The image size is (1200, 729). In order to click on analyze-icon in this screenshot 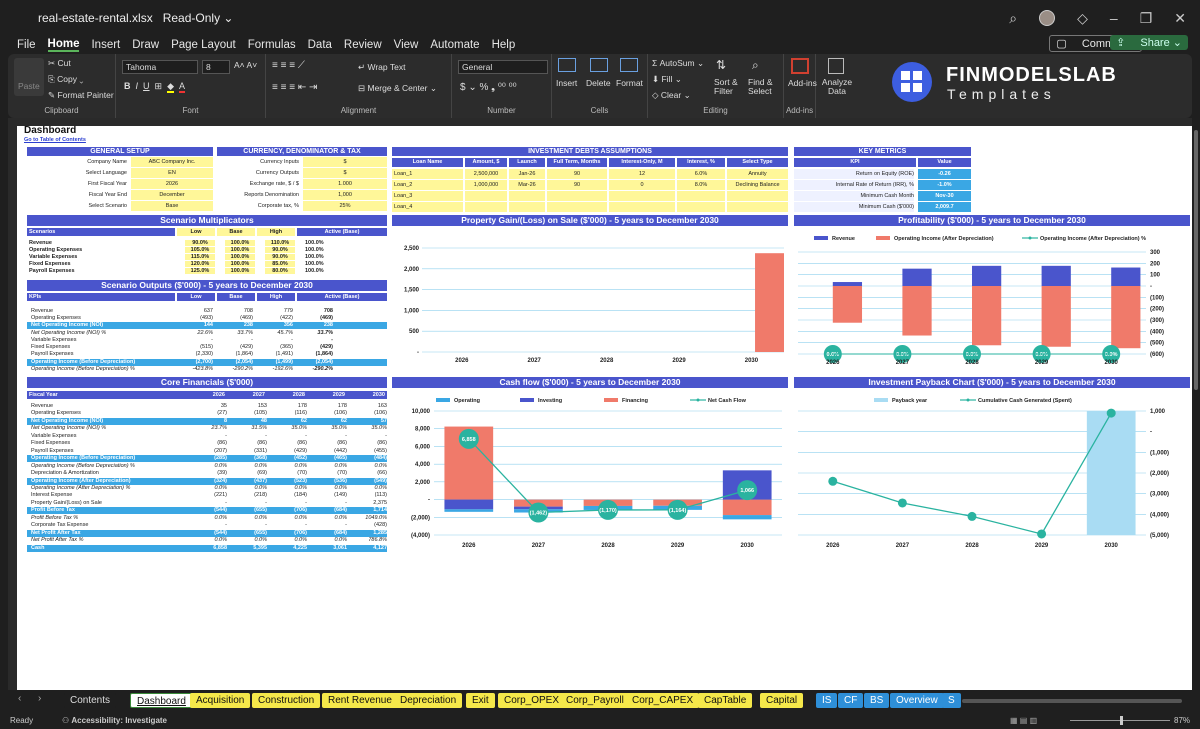, I will do `click(836, 66)`.